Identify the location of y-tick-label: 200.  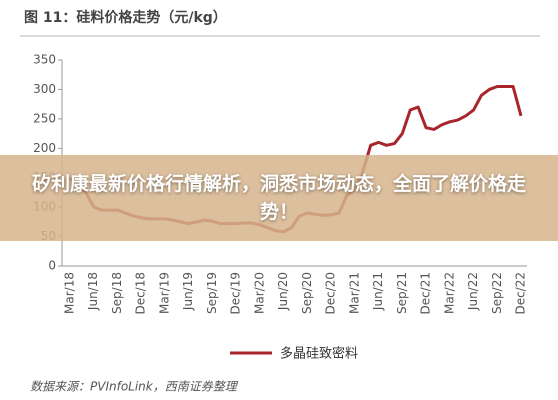
(44, 148).